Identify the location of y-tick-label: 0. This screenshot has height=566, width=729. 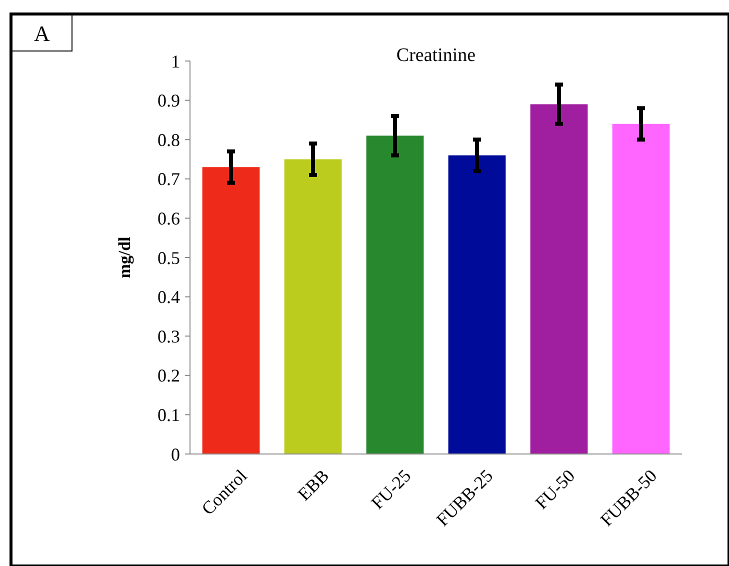
(175, 454).